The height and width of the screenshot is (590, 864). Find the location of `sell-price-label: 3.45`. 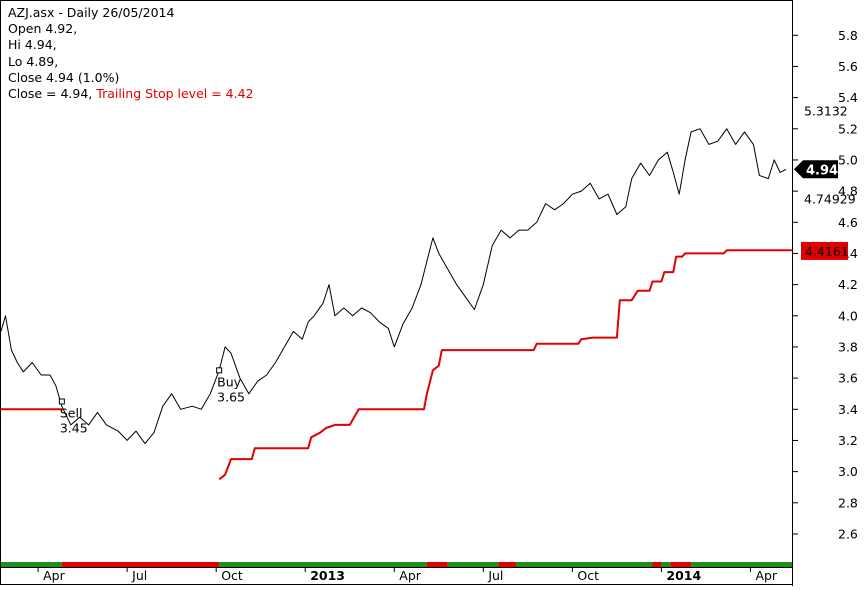

sell-price-label: 3.45 is located at coordinates (74, 427).